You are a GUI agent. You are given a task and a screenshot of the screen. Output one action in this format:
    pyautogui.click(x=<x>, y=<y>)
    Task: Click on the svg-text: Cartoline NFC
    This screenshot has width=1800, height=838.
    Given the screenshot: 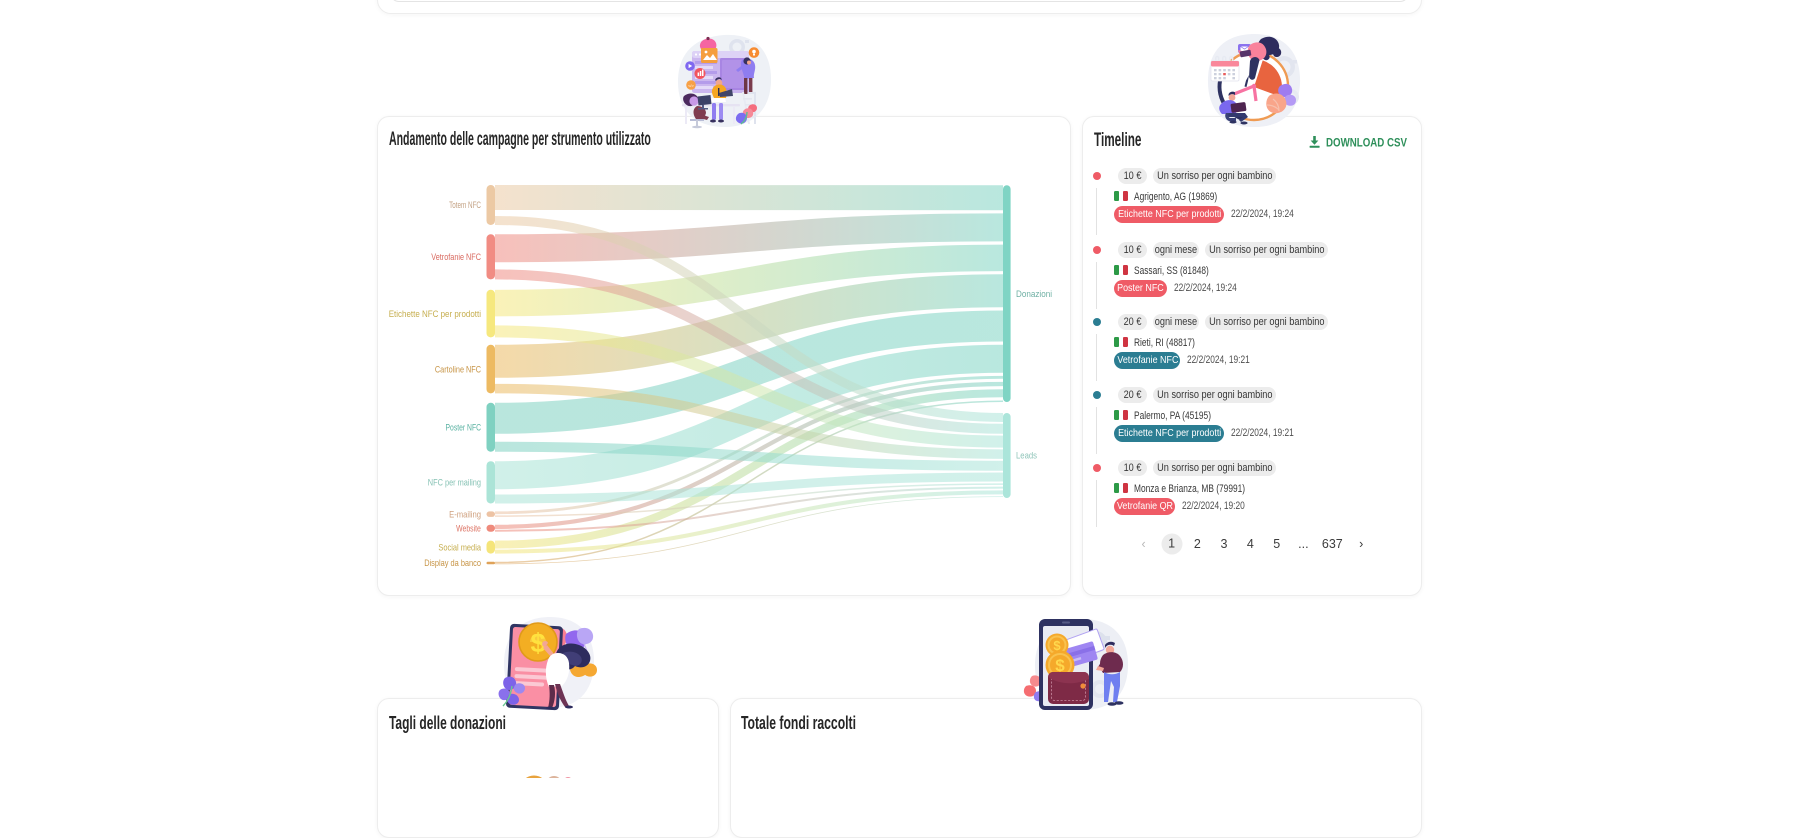 What is the action you would take?
    pyautogui.click(x=458, y=369)
    